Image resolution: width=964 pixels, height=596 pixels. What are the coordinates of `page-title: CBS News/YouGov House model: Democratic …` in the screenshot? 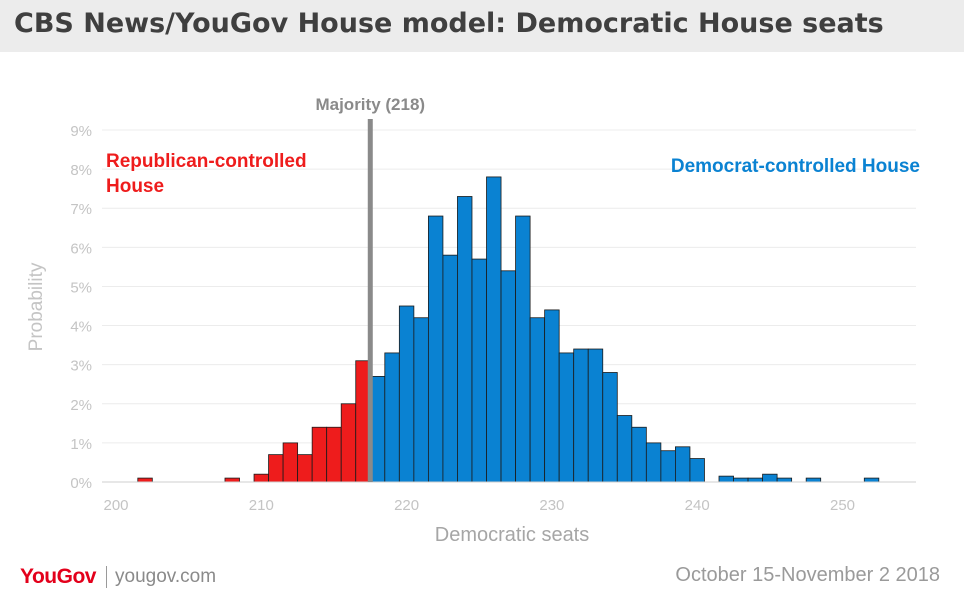 It's located at (449, 23).